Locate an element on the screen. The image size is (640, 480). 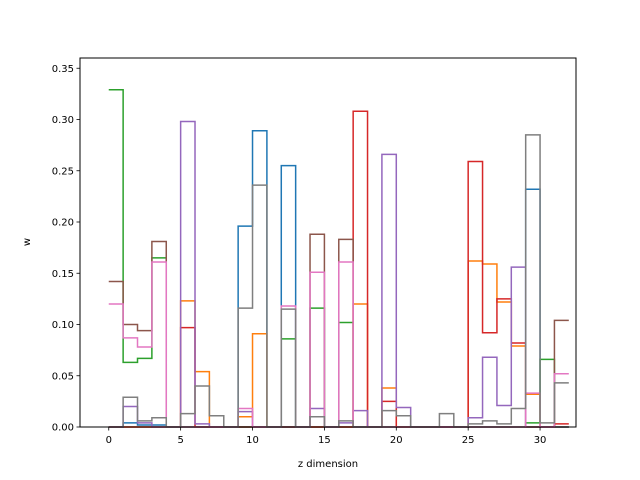
y-tick-label: 0.10 is located at coordinates (63, 325).